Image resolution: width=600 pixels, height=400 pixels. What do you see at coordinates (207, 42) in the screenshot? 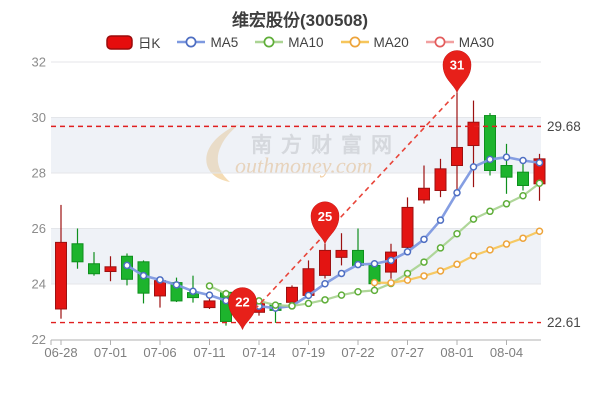
I see `legend-item-ma5: MA5` at bounding box center [207, 42].